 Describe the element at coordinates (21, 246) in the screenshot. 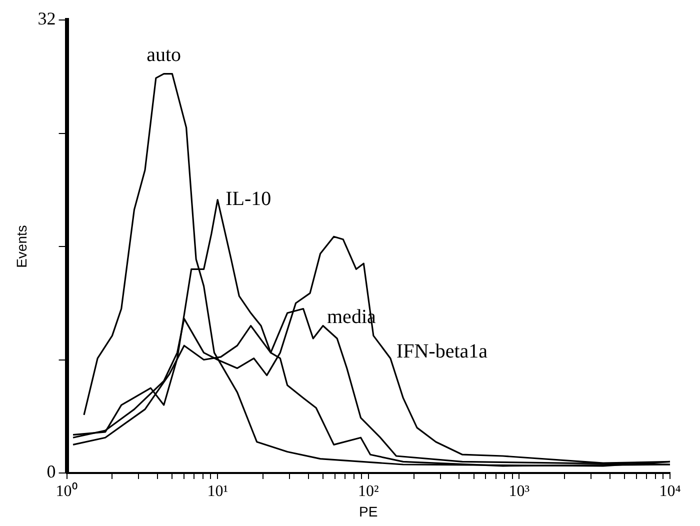

I see `y-axis-title: Events` at that location.